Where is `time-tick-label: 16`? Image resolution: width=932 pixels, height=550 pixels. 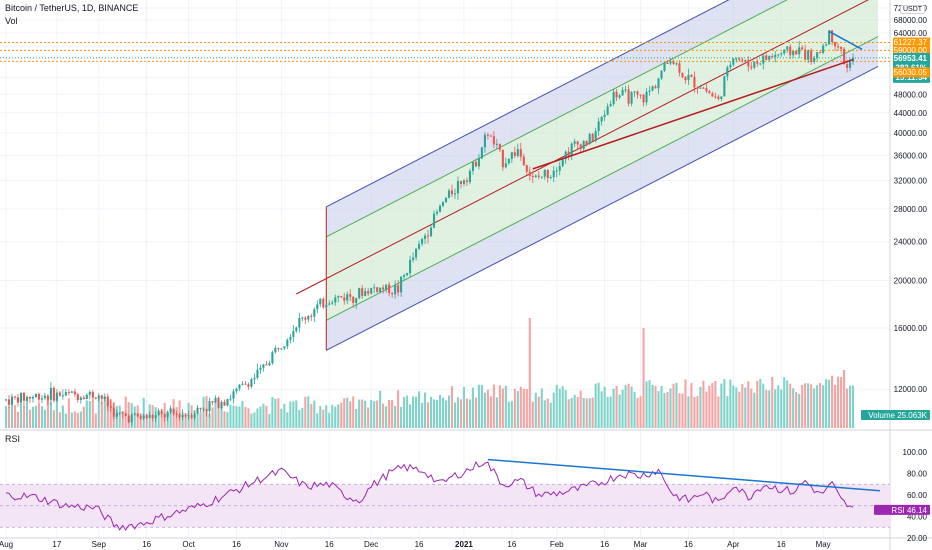
time-tick-label: 16 is located at coordinates (688, 544).